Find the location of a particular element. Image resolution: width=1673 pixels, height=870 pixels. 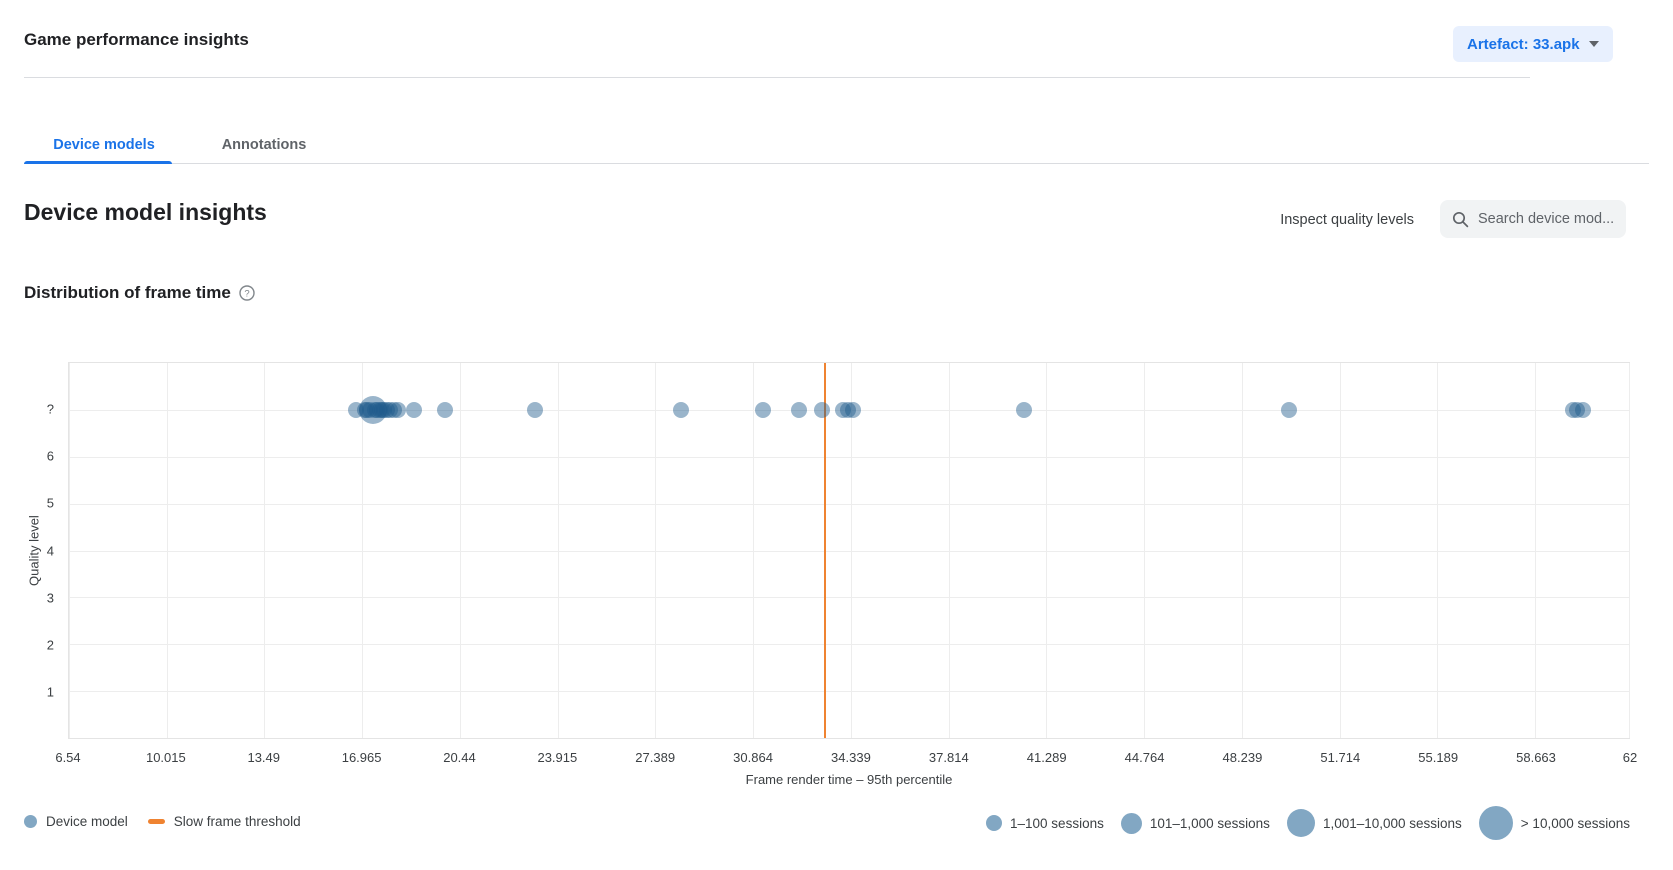

chart-legend: Device model Slow frame threshold is located at coordinates (162, 821).